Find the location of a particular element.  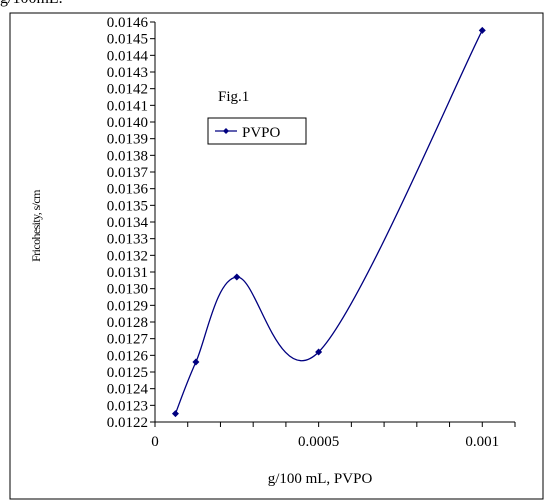

y-tick-label: 0.0135 is located at coordinates (127, 206).